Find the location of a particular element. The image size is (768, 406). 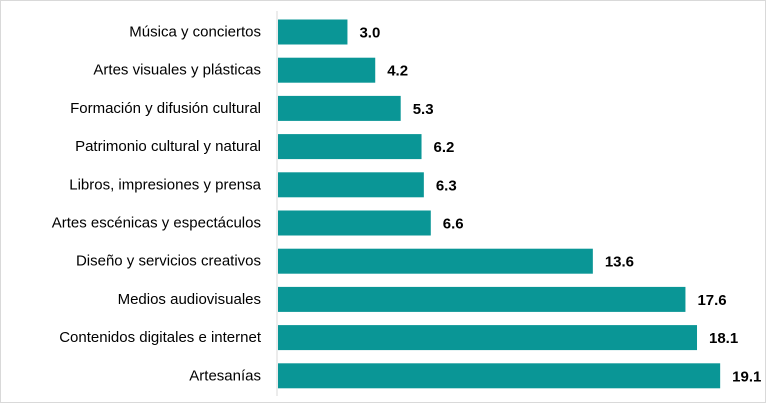

value-label: 17.6 is located at coordinates (711, 300).